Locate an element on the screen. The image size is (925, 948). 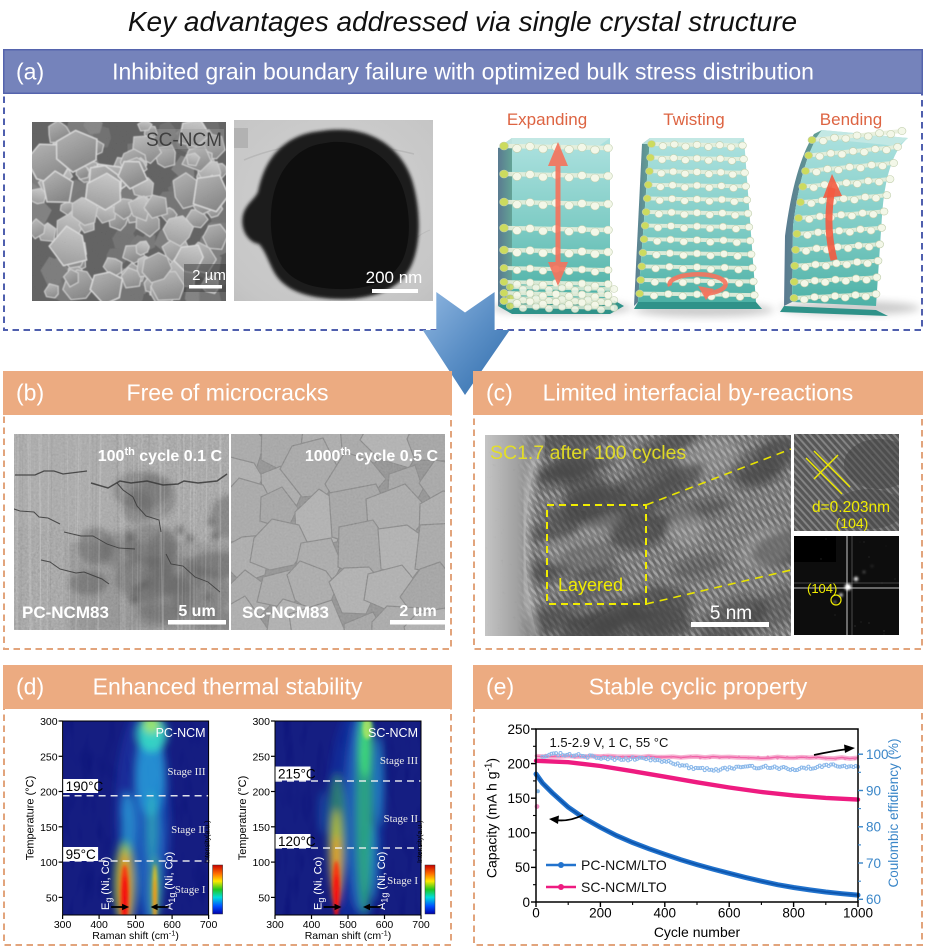
svg-text: 2 µm is located at coordinates (209, 275).